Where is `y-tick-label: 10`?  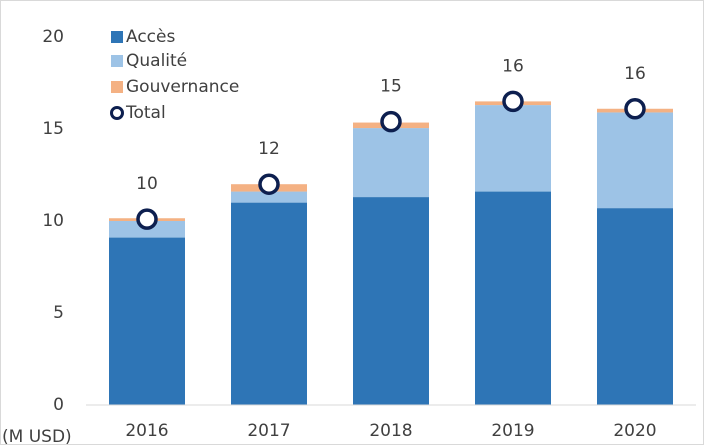 y-tick-label: 10 is located at coordinates (53, 221).